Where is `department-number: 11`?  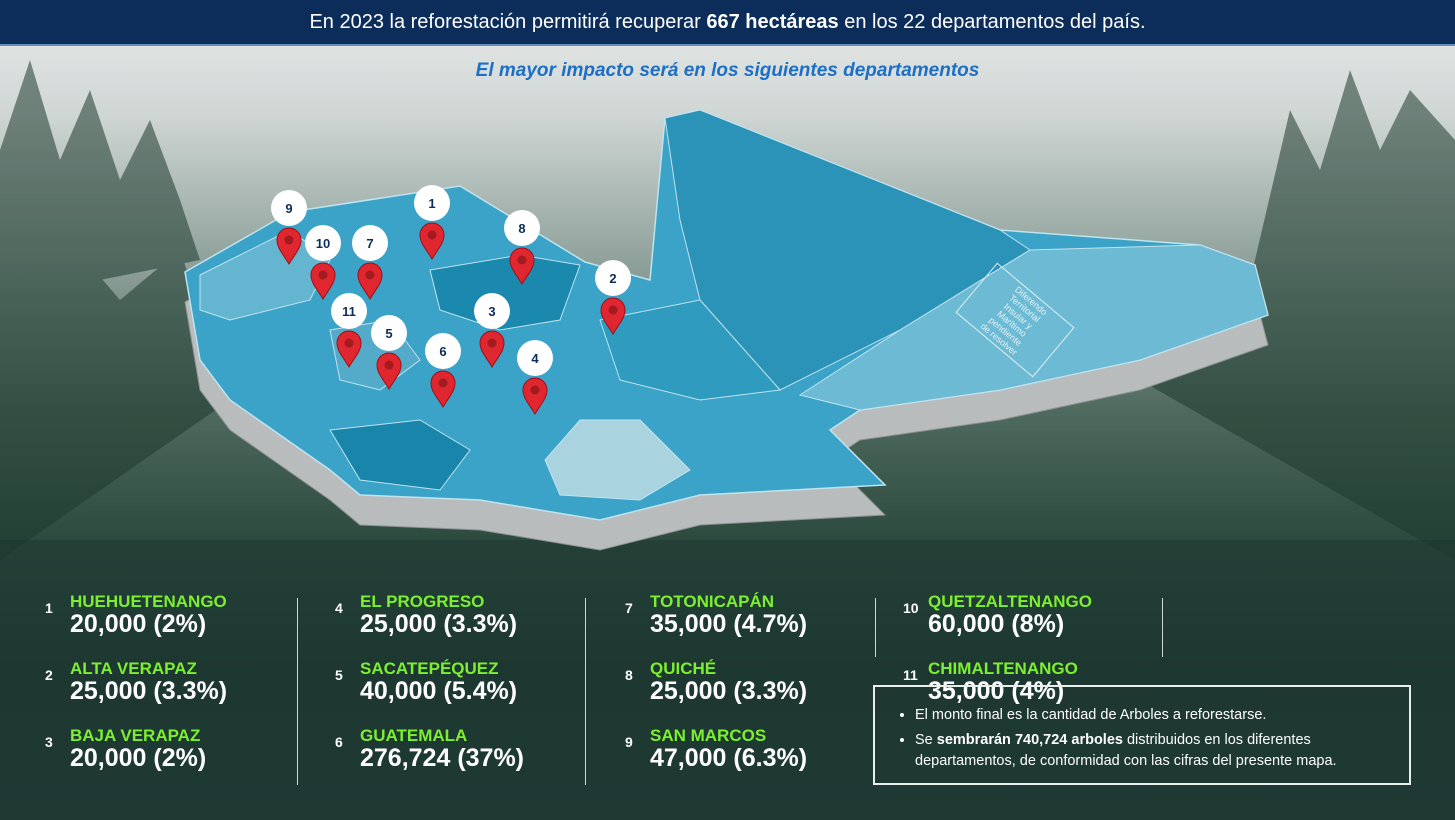 department-number: 11 is located at coordinates (910, 675).